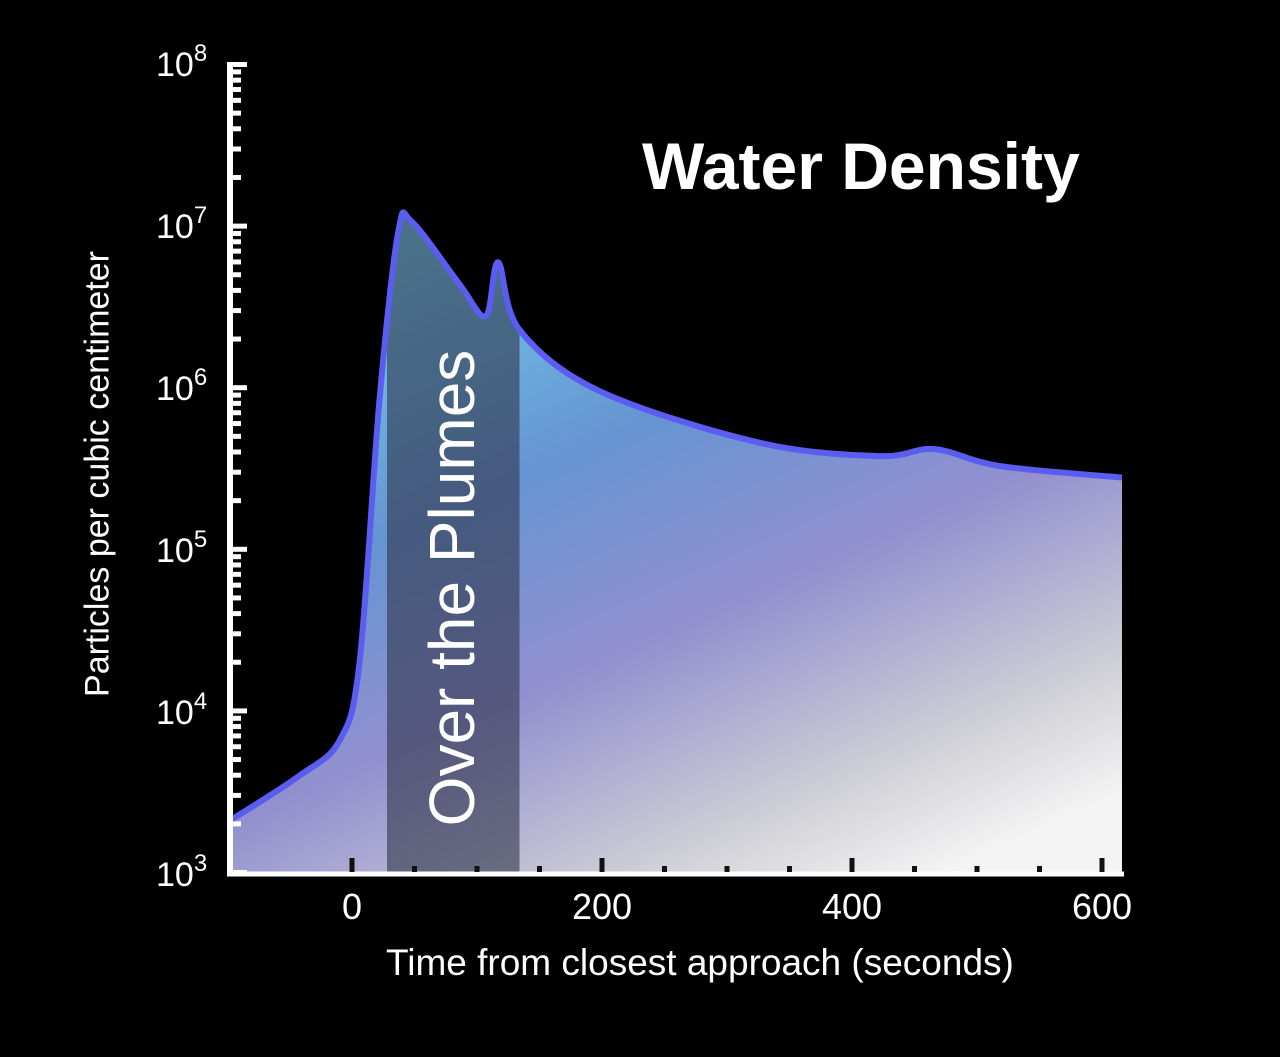 Image resolution: width=1280 pixels, height=1057 pixels. What do you see at coordinates (182, 548) in the screenshot?
I see `y-tick-label: 10⁵` at bounding box center [182, 548].